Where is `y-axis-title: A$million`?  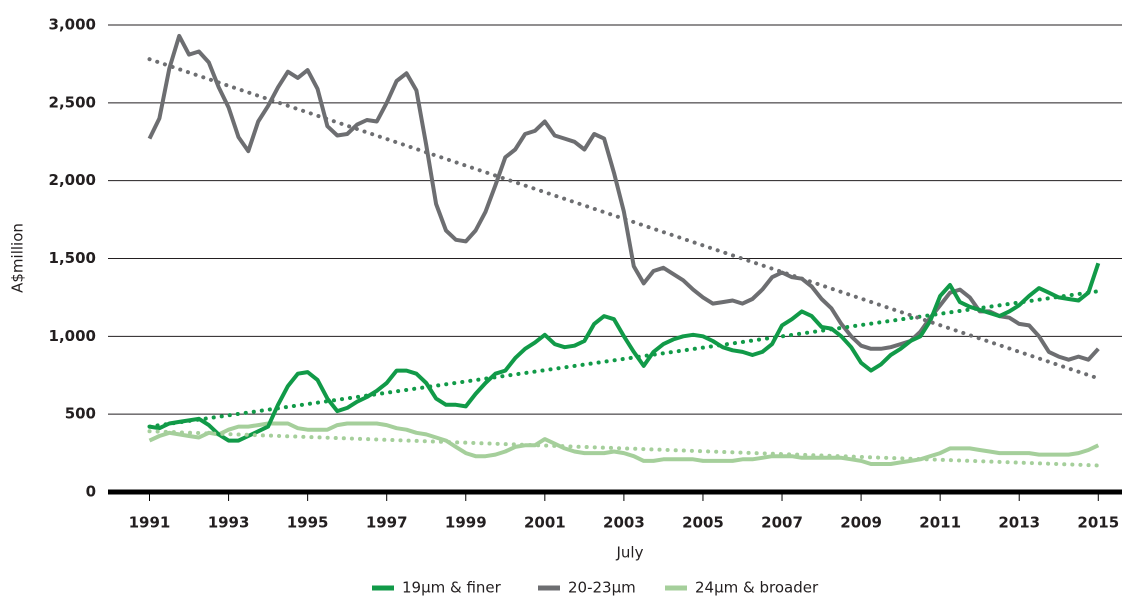 y-axis-title: A$million is located at coordinates (18, 258).